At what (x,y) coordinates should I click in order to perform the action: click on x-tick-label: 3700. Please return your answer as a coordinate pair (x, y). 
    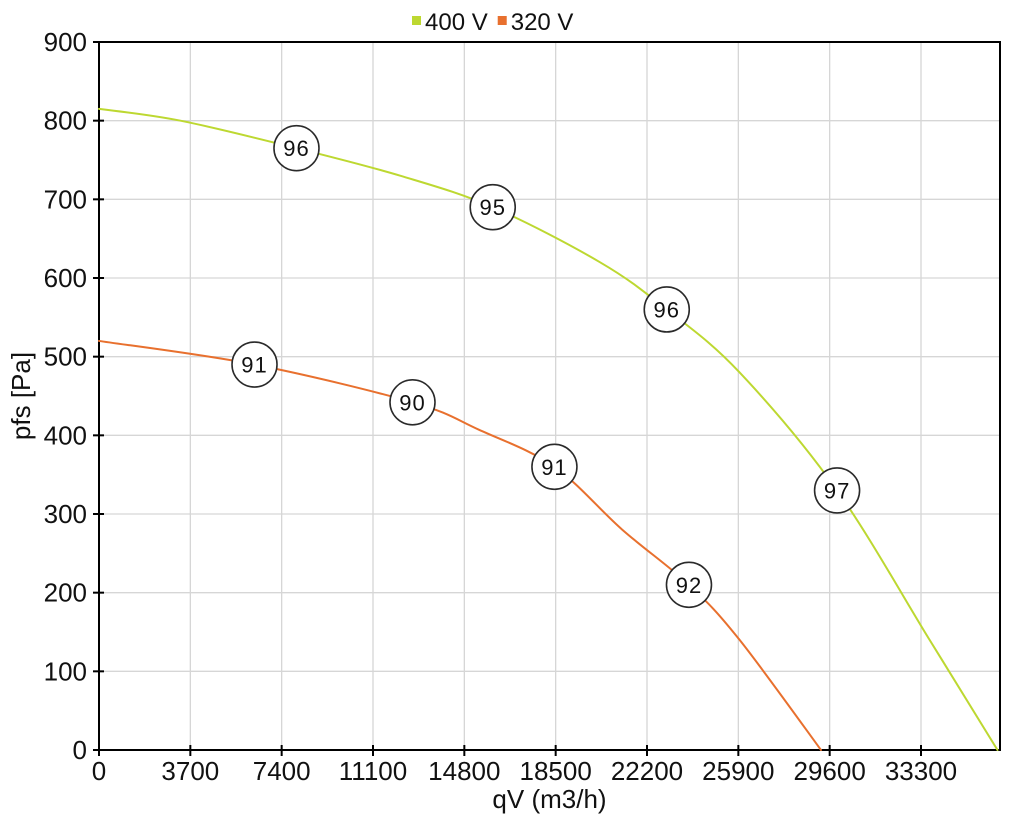
    Looking at the image, I should click on (190, 771).